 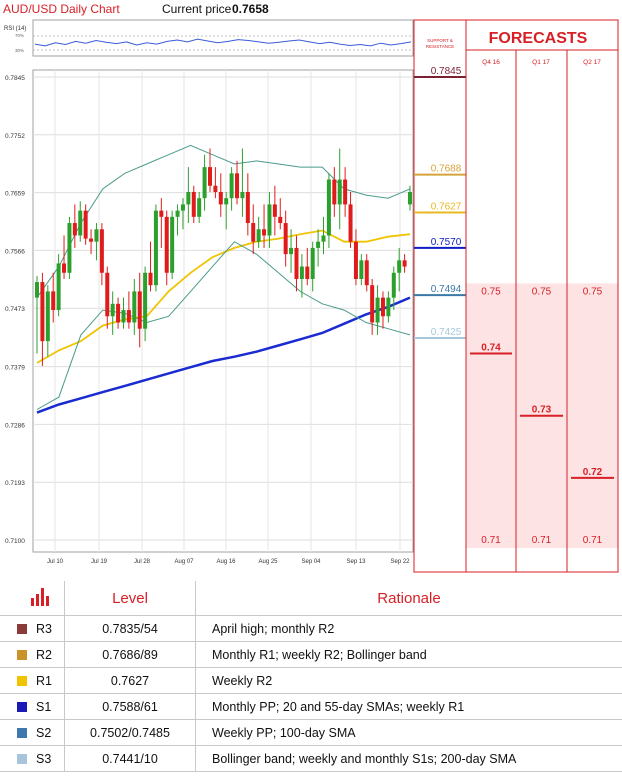 What do you see at coordinates (15, 29) in the screenshot?
I see `rsi-label: RSI (14)` at bounding box center [15, 29].